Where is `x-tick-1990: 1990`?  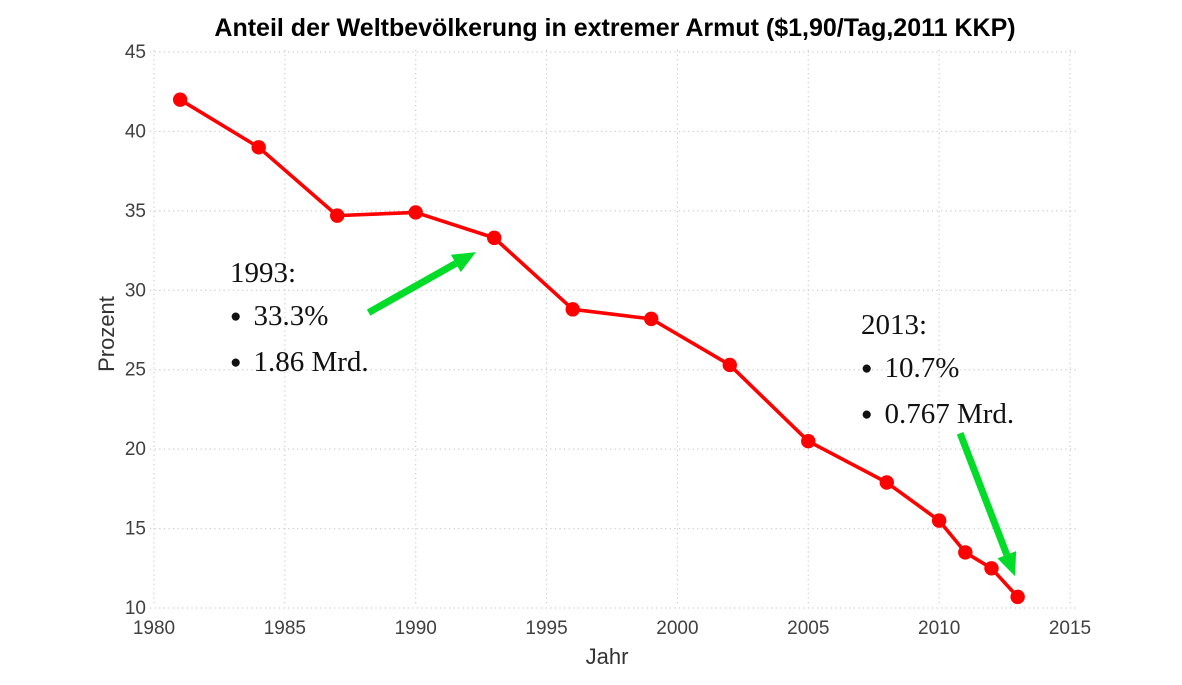 x-tick-1990: 1990 is located at coordinates (416, 628).